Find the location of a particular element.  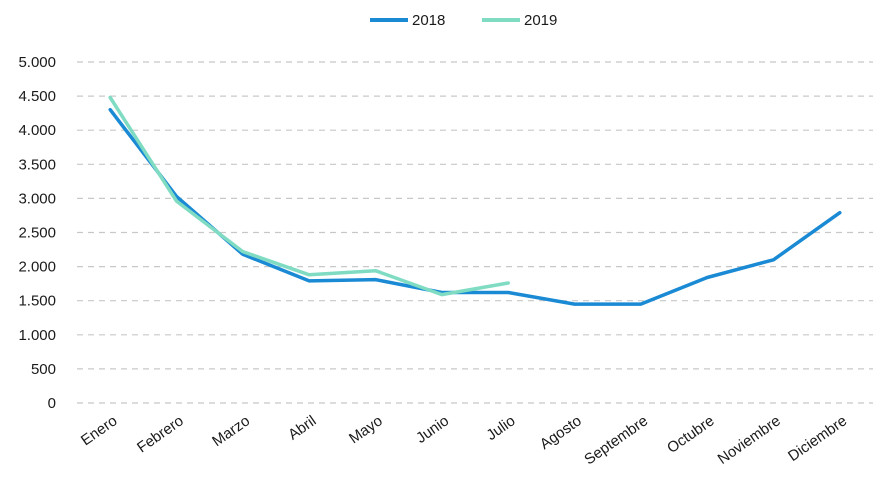

y-tick-label: 4.500 is located at coordinates (37, 96).